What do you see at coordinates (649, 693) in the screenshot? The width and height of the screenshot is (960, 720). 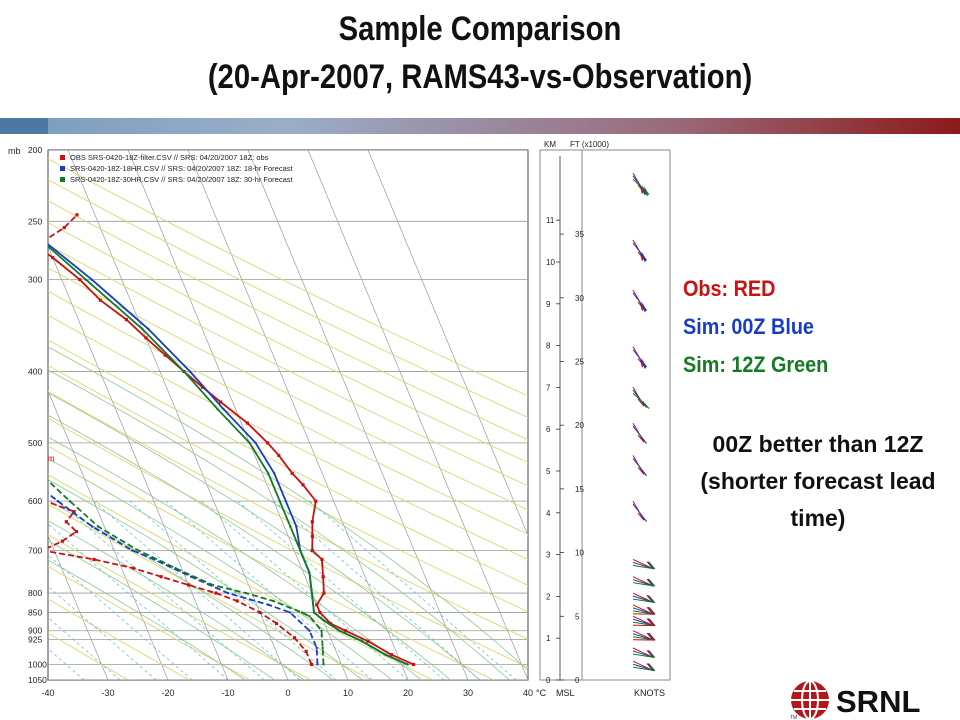 I see `knots-label: KNOTS` at bounding box center [649, 693].